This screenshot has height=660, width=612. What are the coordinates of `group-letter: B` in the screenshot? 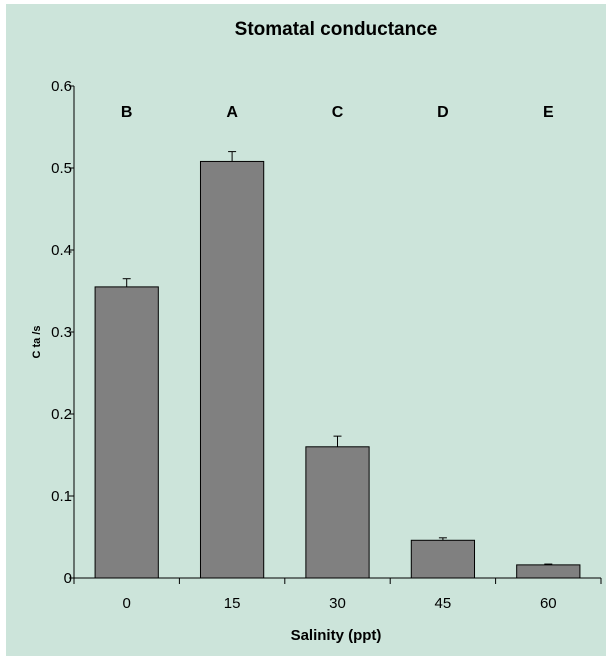 It's located at (127, 112).